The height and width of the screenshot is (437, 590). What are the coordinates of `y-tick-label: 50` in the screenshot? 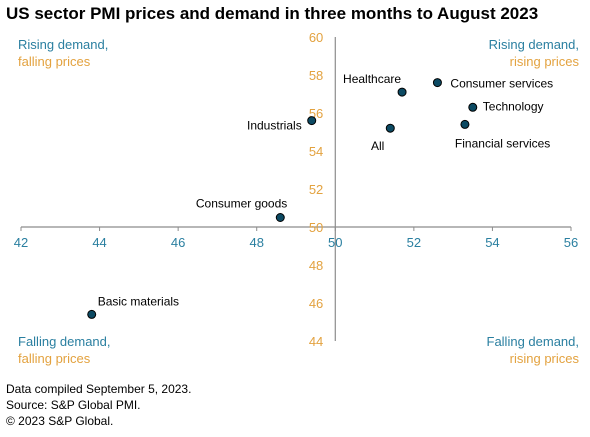 It's located at (316, 227).